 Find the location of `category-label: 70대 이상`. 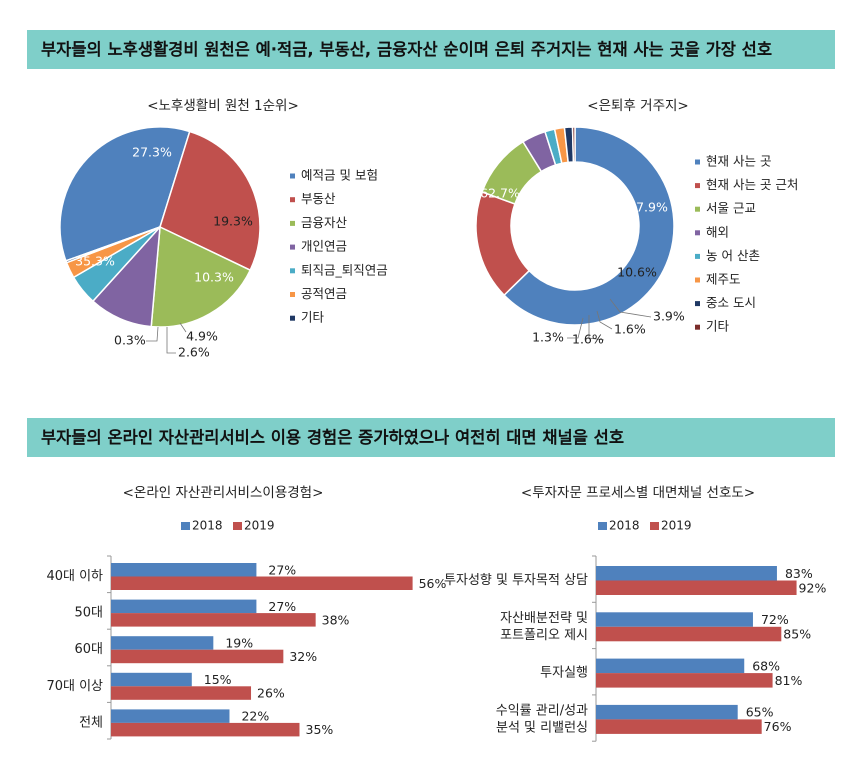

category-label: 70대 이상 is located at coordinates (74, 686).